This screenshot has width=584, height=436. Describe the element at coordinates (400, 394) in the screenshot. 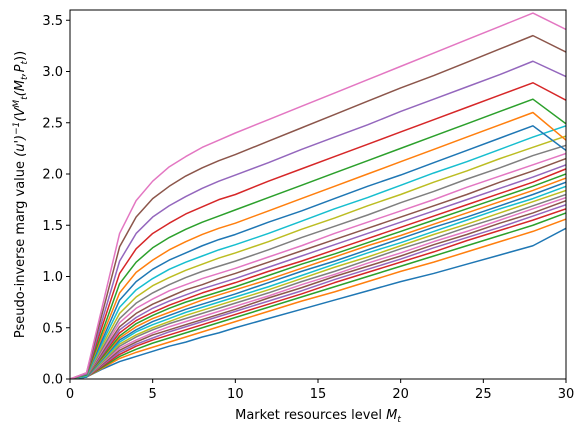

I see `x-tick-label: 20` at that location.